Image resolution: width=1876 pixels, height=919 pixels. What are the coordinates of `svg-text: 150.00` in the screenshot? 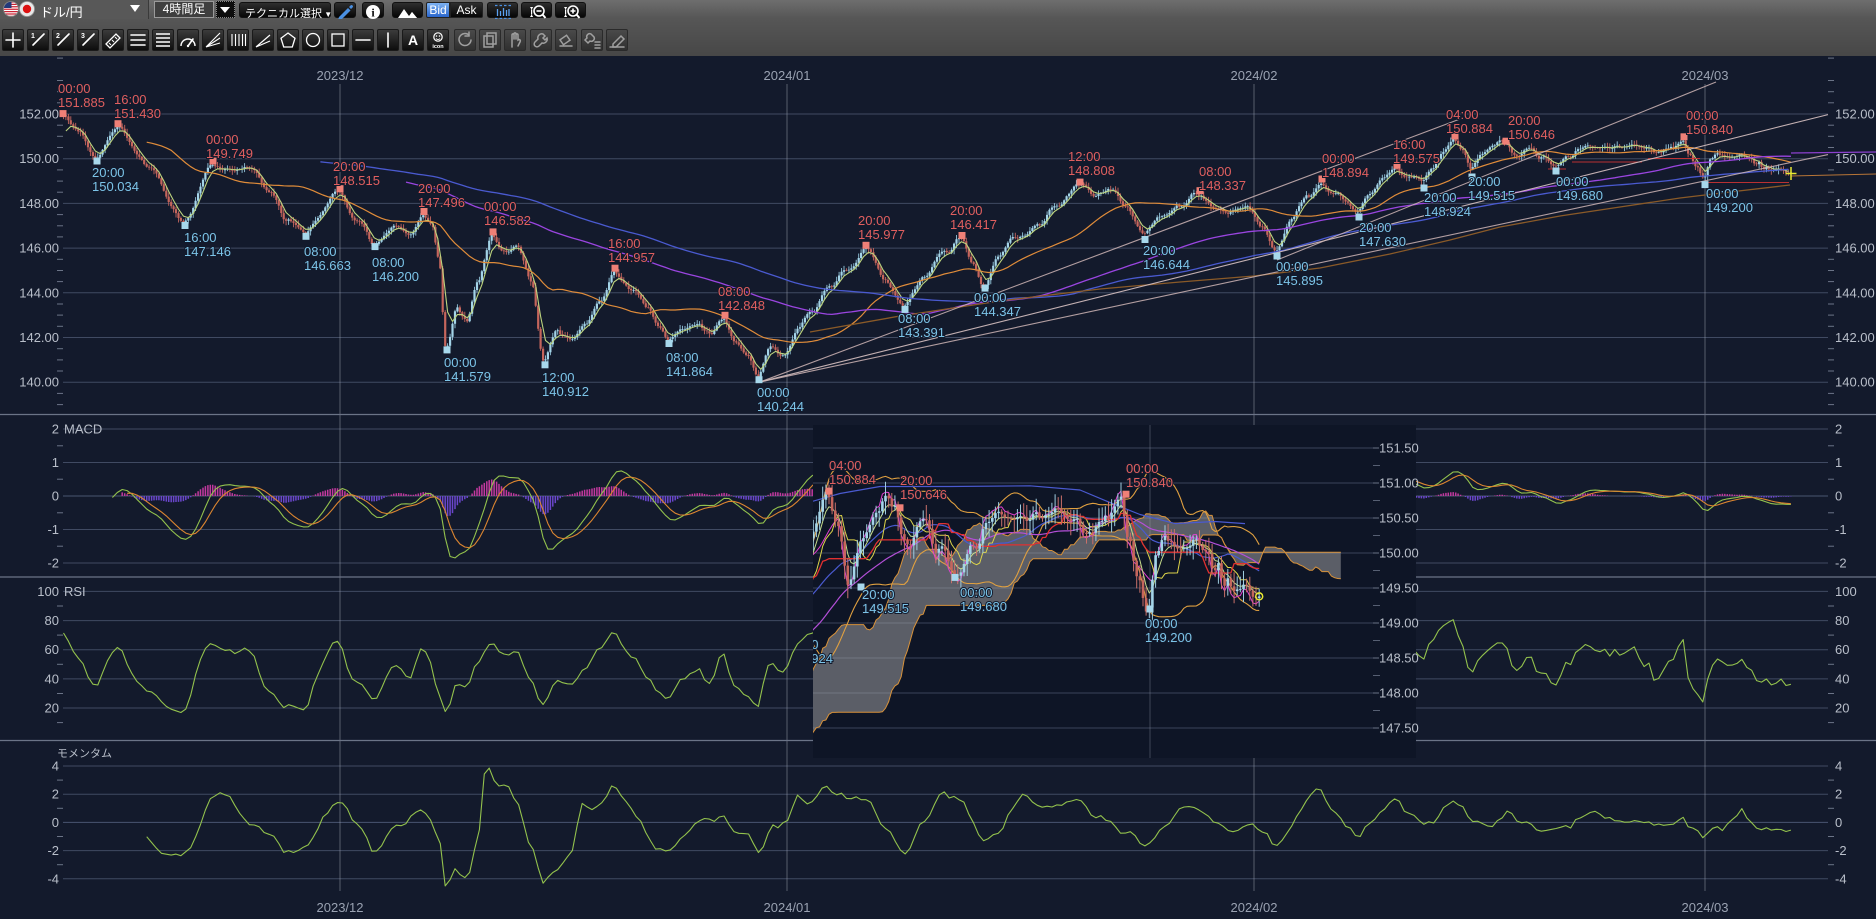 It's located at (1399, 553).